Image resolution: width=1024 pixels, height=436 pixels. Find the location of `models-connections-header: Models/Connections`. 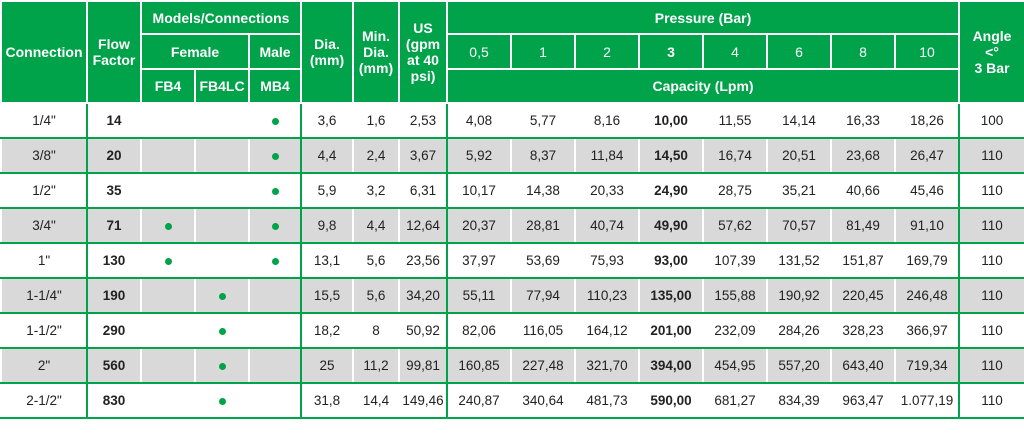

models-connections-header: Models/Connections is located at coordinates (221, 17).